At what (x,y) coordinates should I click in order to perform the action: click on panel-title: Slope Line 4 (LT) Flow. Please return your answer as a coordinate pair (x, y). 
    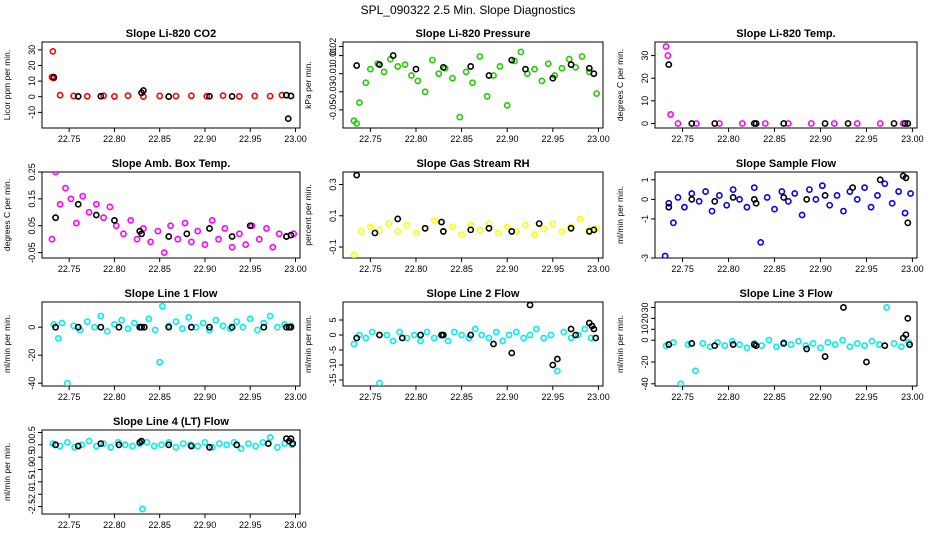
    Looking at the image, I should click on (171, 422).